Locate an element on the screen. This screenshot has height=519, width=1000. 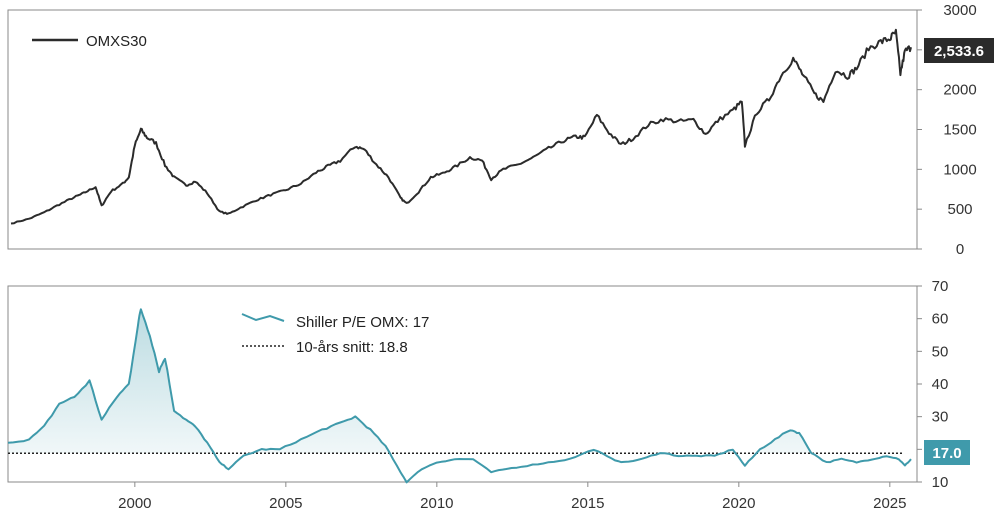
omxs30-badge-value: 2,533.6 is located at coordinates (959, 51).